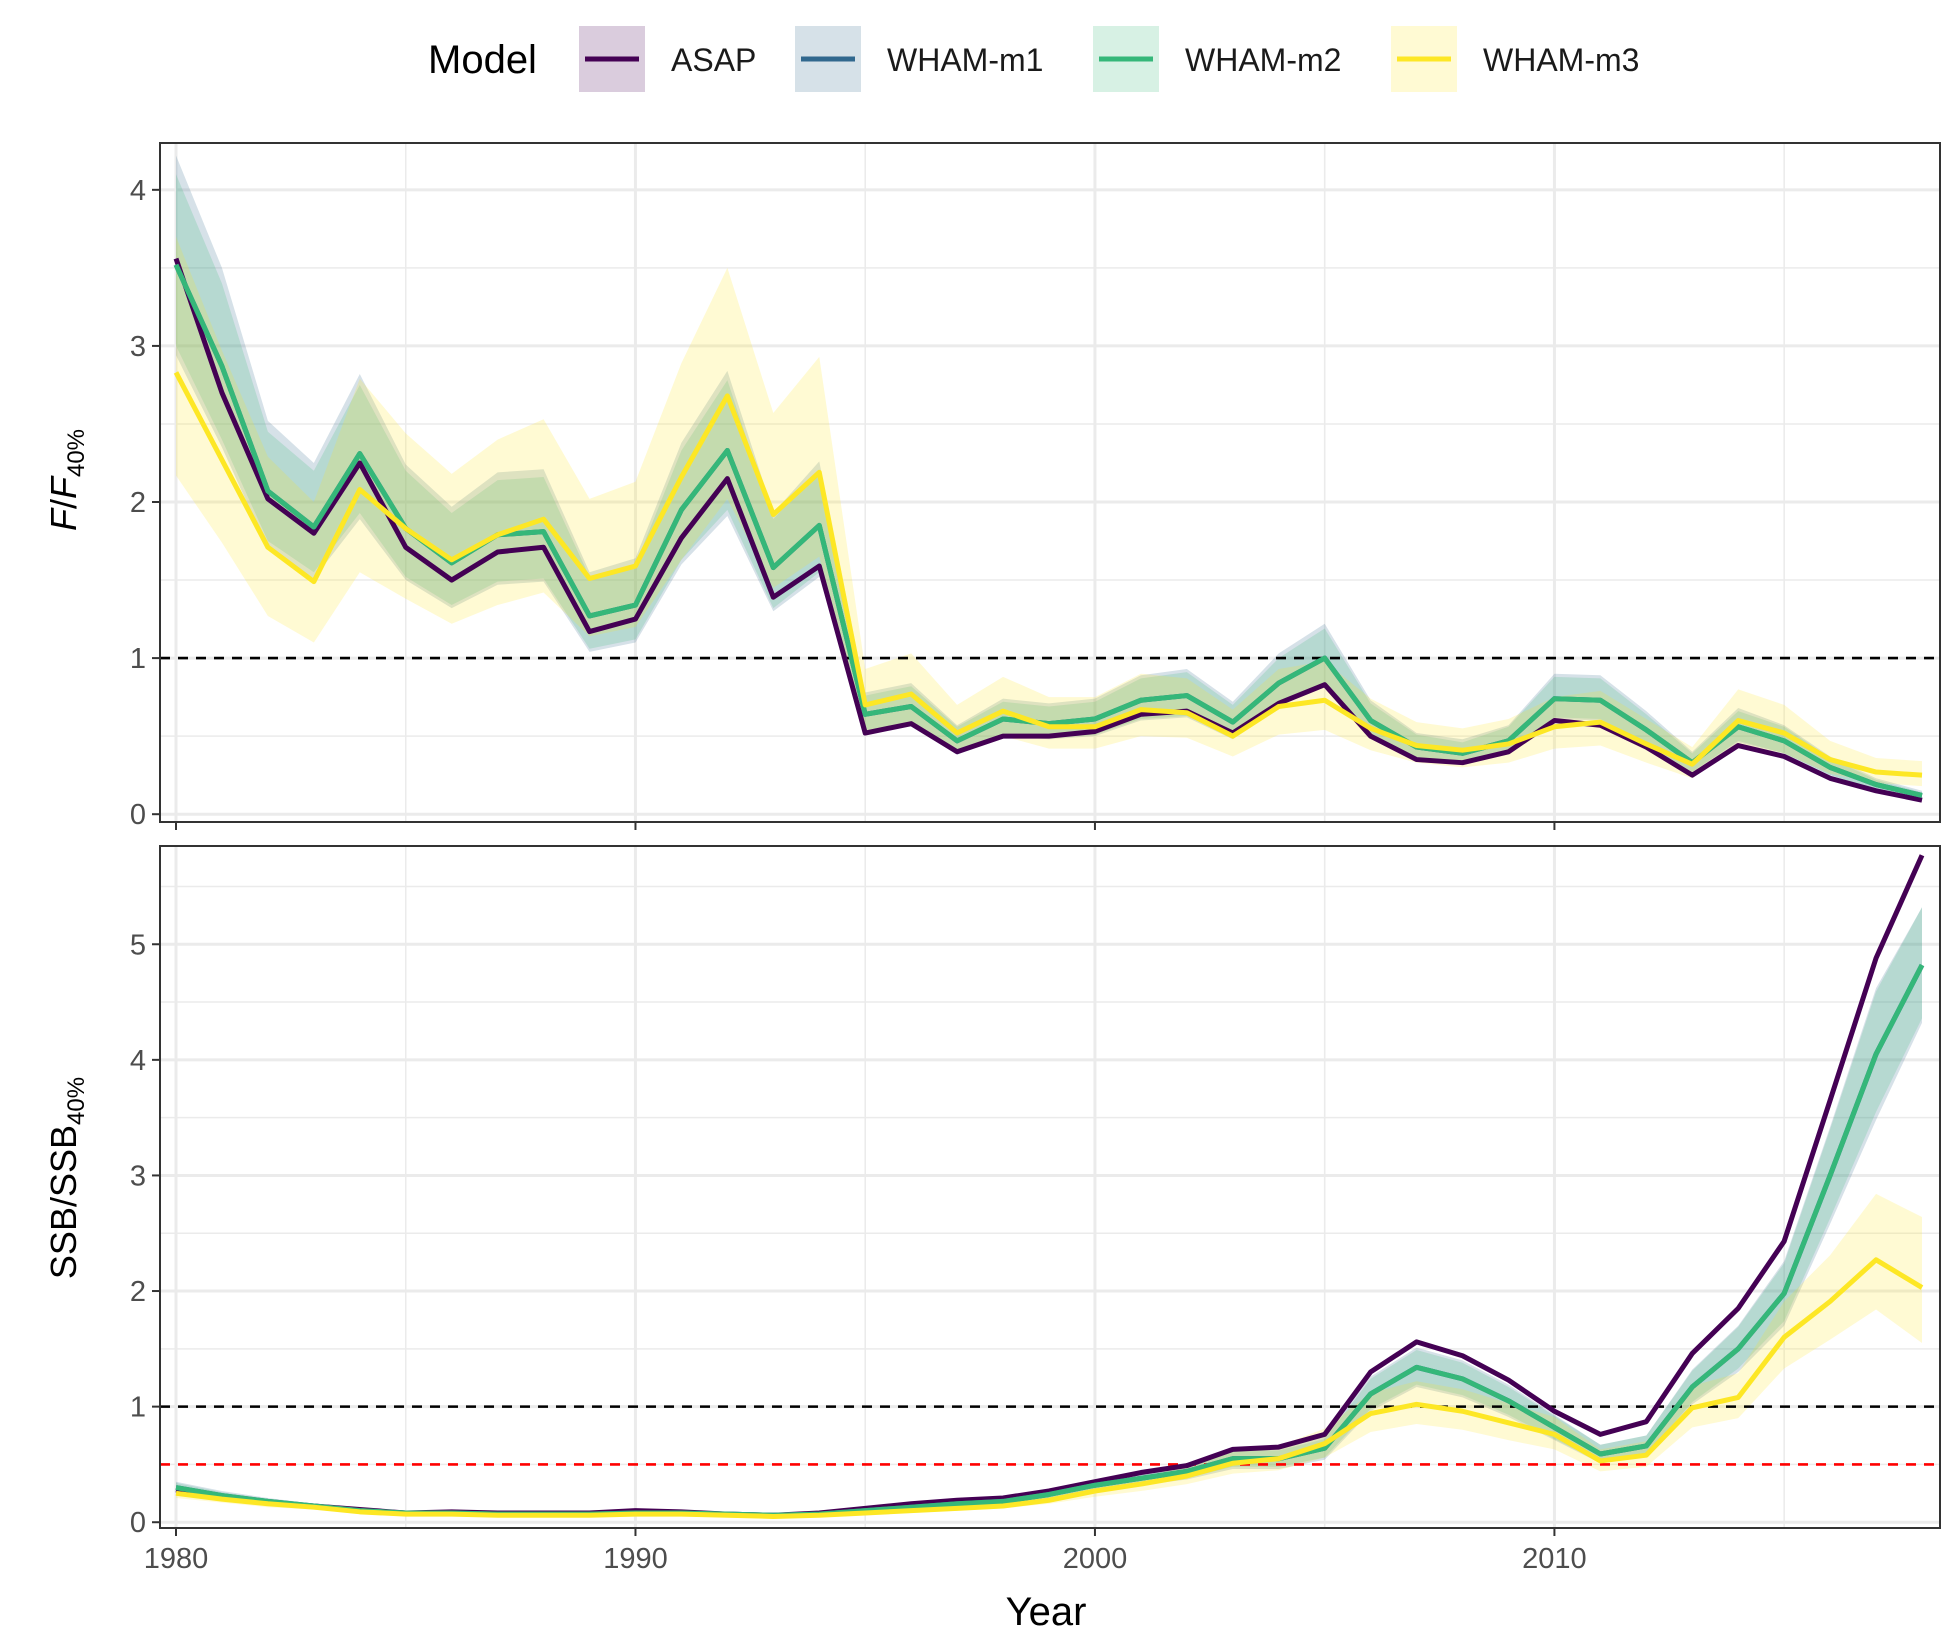 This screenshot has width=1950, height=1650. Describe the element at coordinates (1095, 1559) in the screenshot. I see `x-tick-label: 2000` at that location.